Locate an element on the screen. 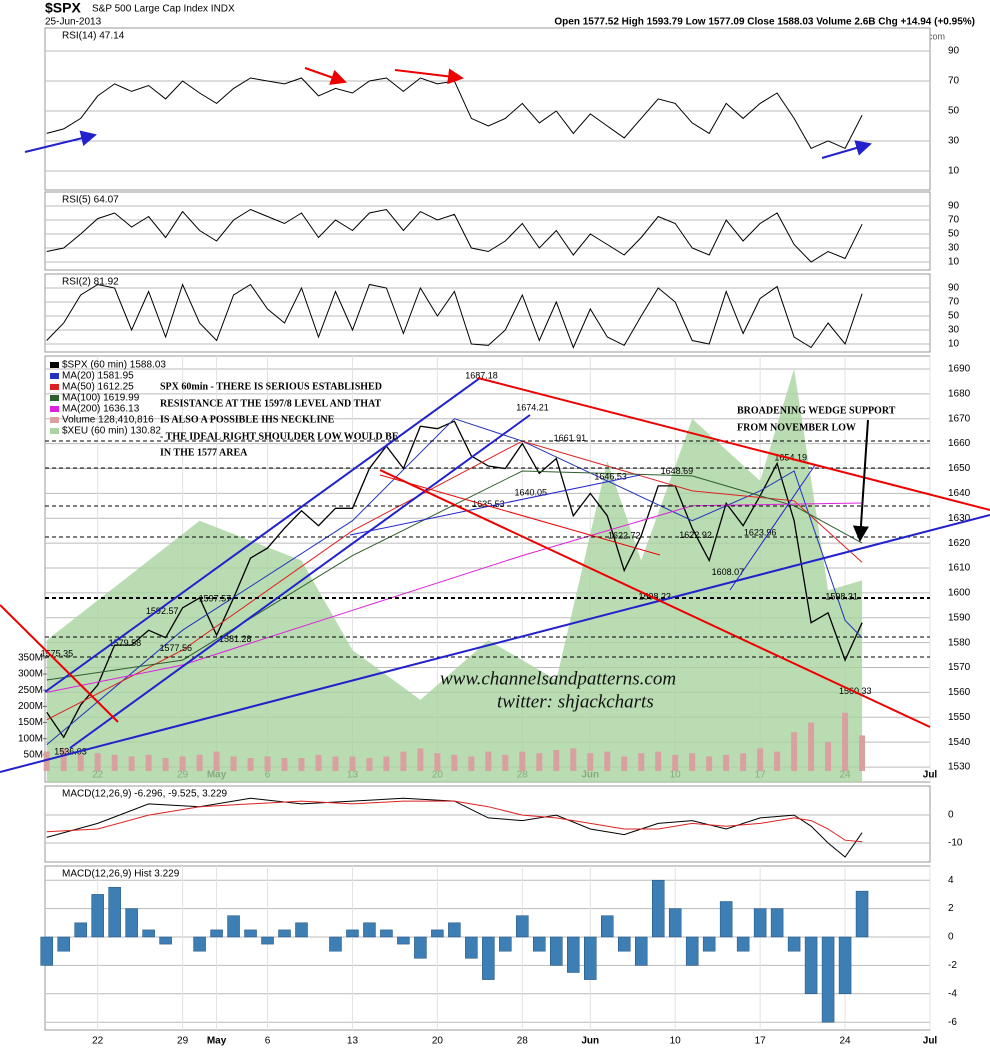 The width and height of the screenshot is (990, 1051). website: www.channelsandpatterns.com is located at coordinates (558, 678).